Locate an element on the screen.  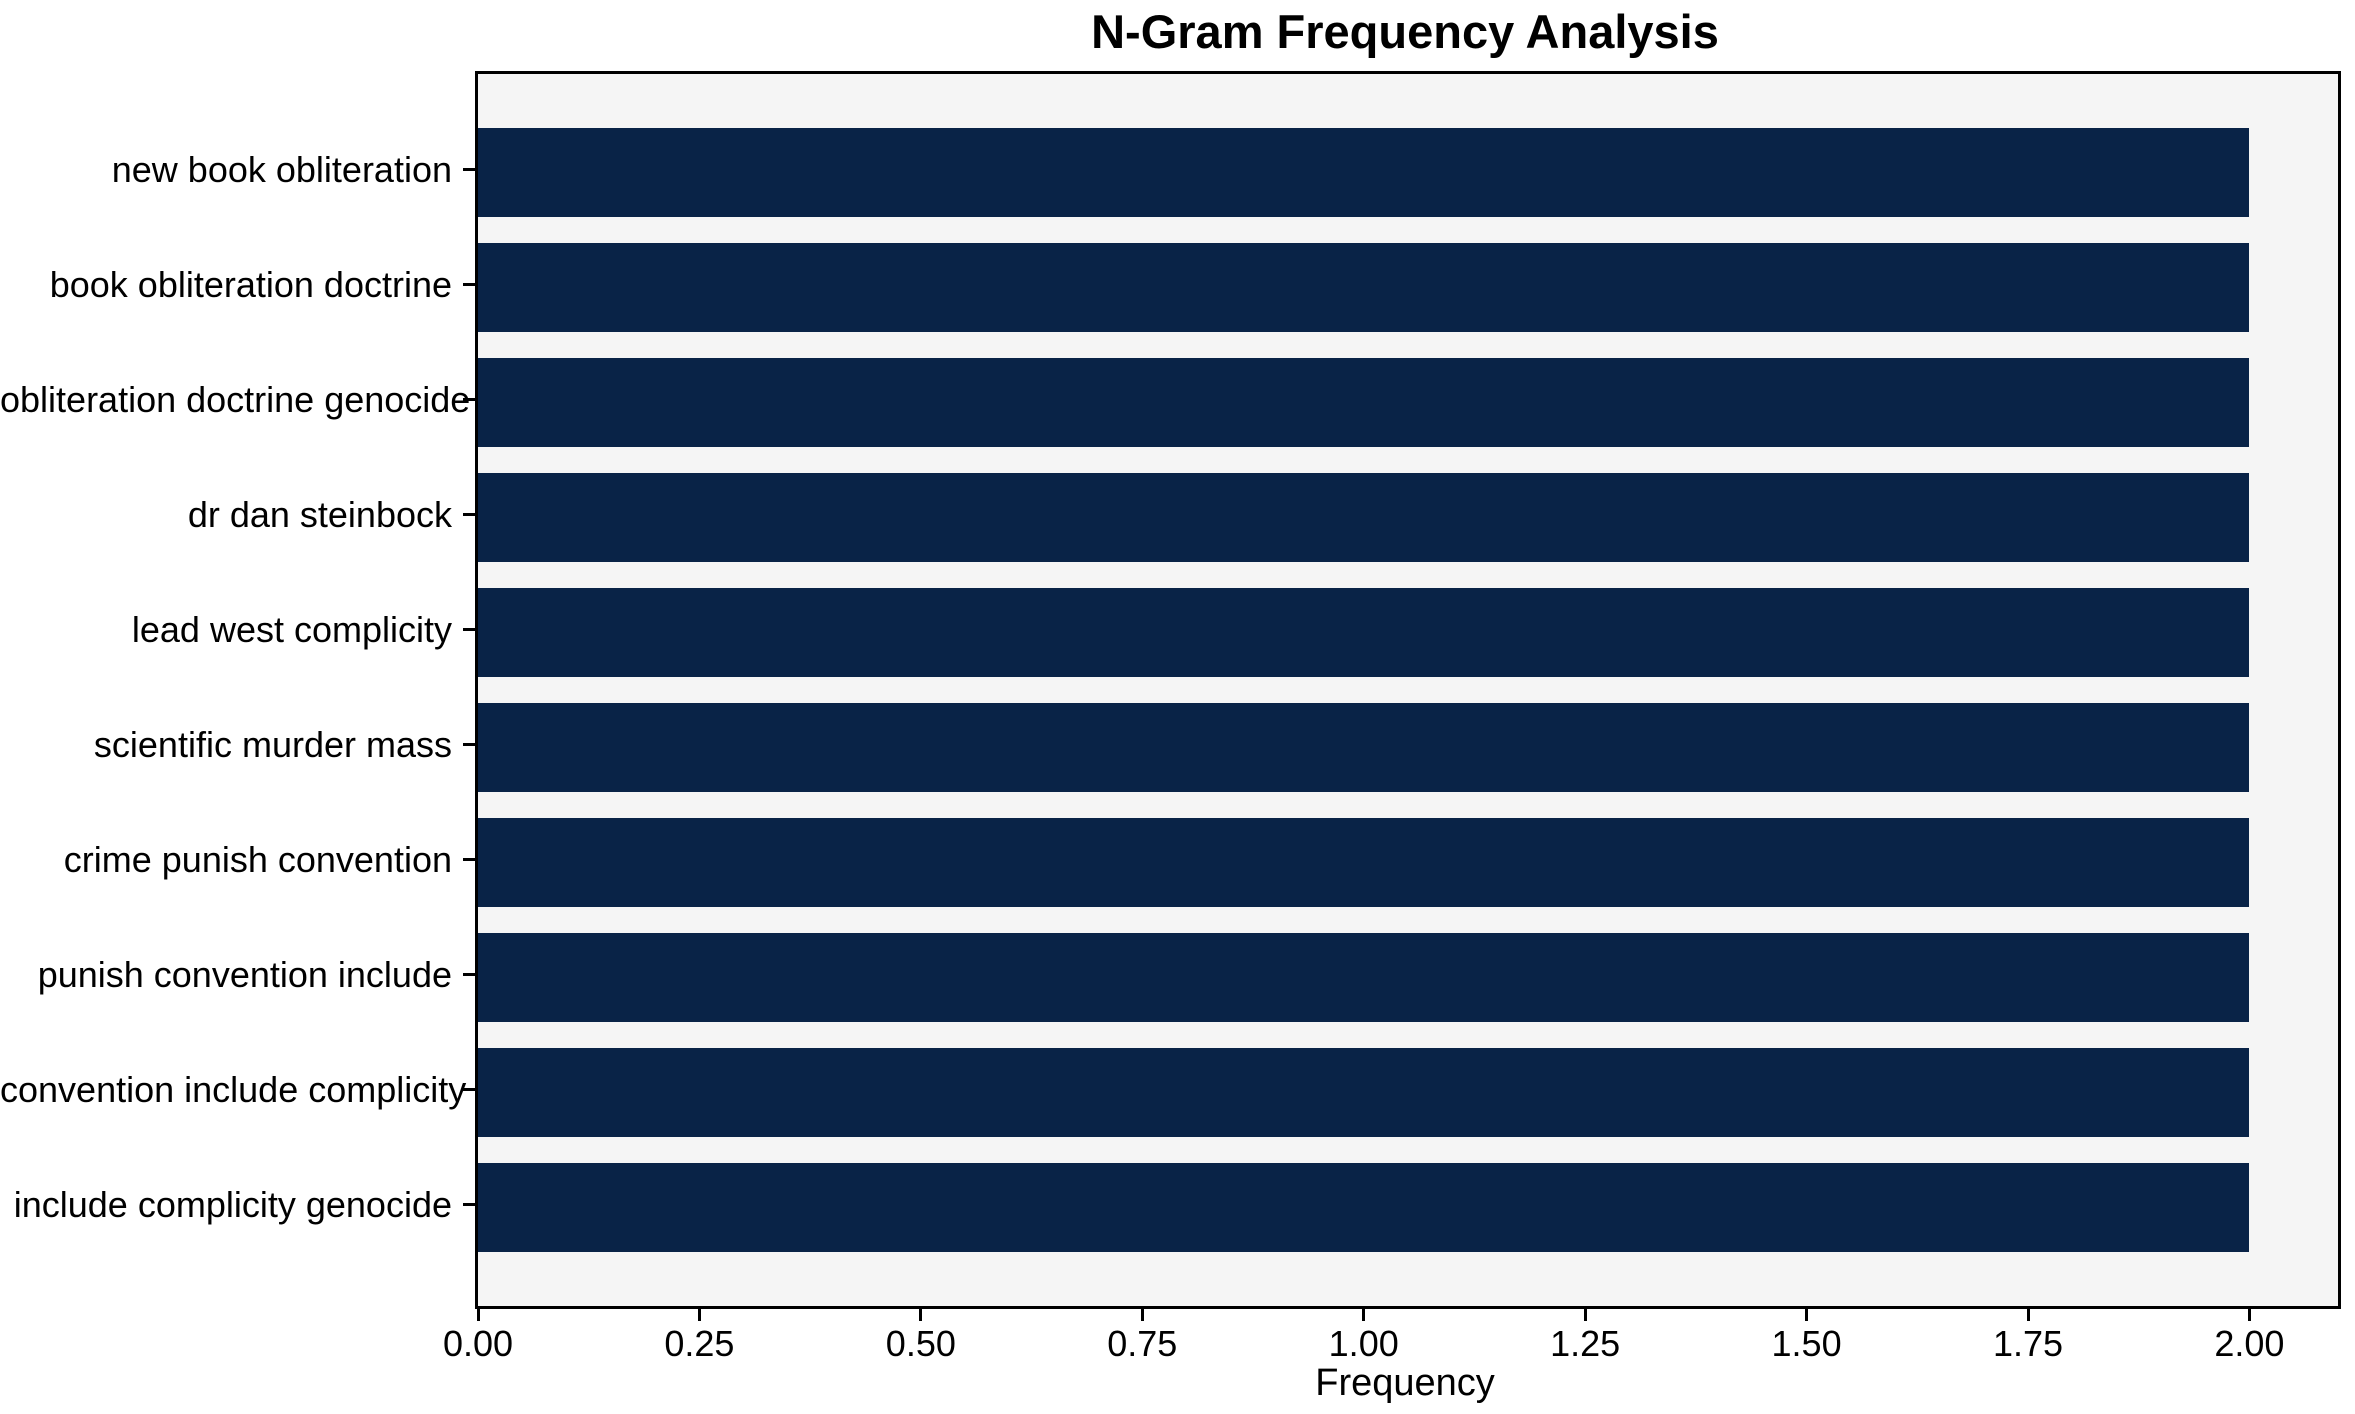
x-tick-label: 0.25 is located at coordinates (699, 1343).